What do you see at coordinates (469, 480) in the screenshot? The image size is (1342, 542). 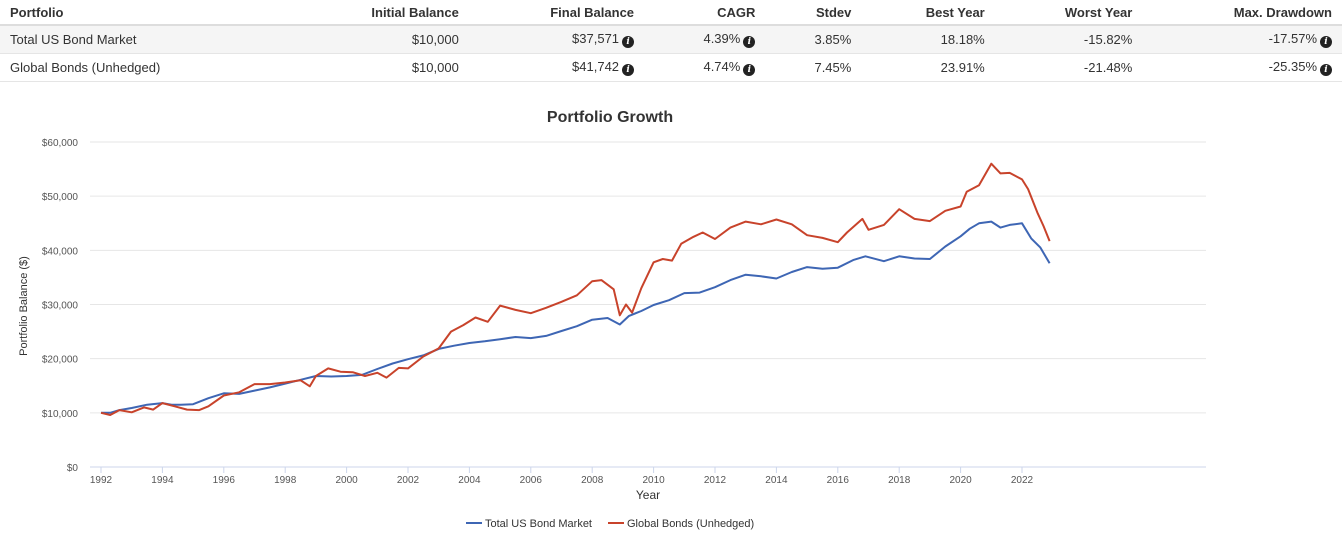 I see `x-tick-label: 2004` at bounding box center [469, 480].